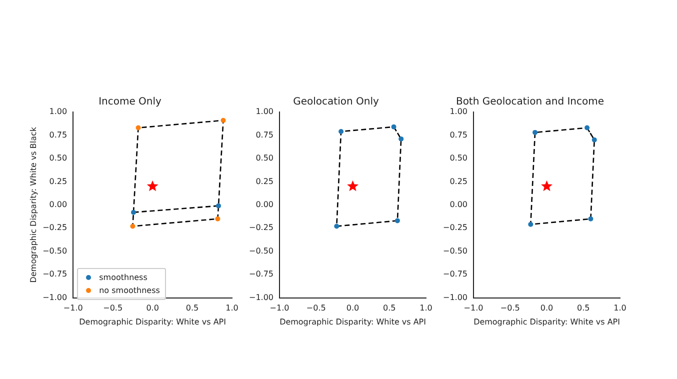 The height and width of the screenshot is (379, 677). What do you see at coordinates (33, 204) in the screenshot?
I see `y-axis-title: Demographic Disparity: White vs Black` at bounding box center [33, 204].